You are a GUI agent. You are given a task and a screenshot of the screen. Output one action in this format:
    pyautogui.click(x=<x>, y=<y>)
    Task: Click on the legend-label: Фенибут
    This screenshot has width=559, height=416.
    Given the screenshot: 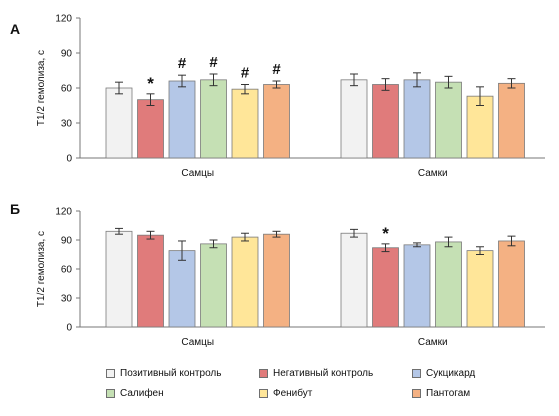 What is the action you would take?
    pyautogui.click(x=293, y=393)
    